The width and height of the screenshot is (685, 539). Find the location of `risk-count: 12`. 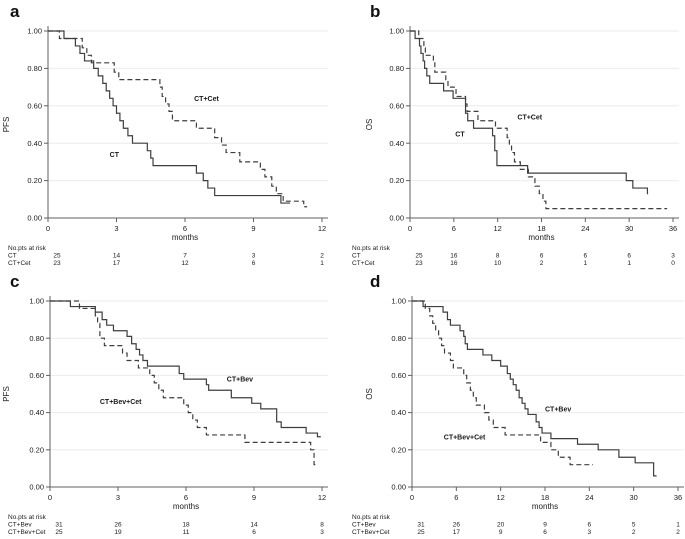

risk-count: 12 is located at coordinates (185, 263).